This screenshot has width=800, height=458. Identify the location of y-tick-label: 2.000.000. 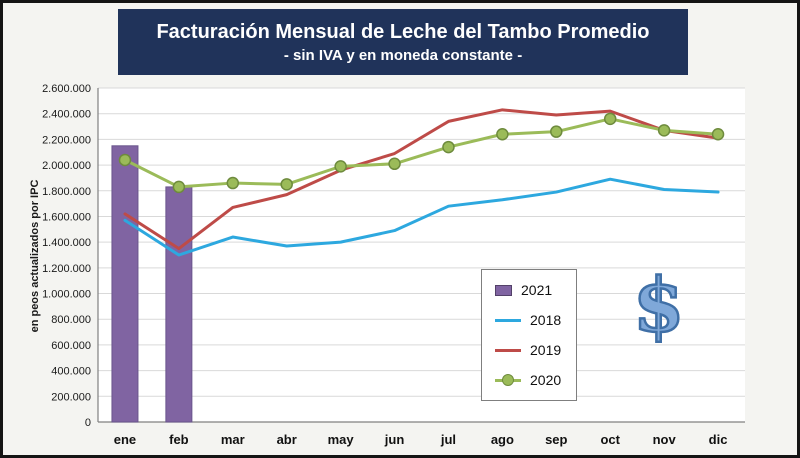
(66, 166).